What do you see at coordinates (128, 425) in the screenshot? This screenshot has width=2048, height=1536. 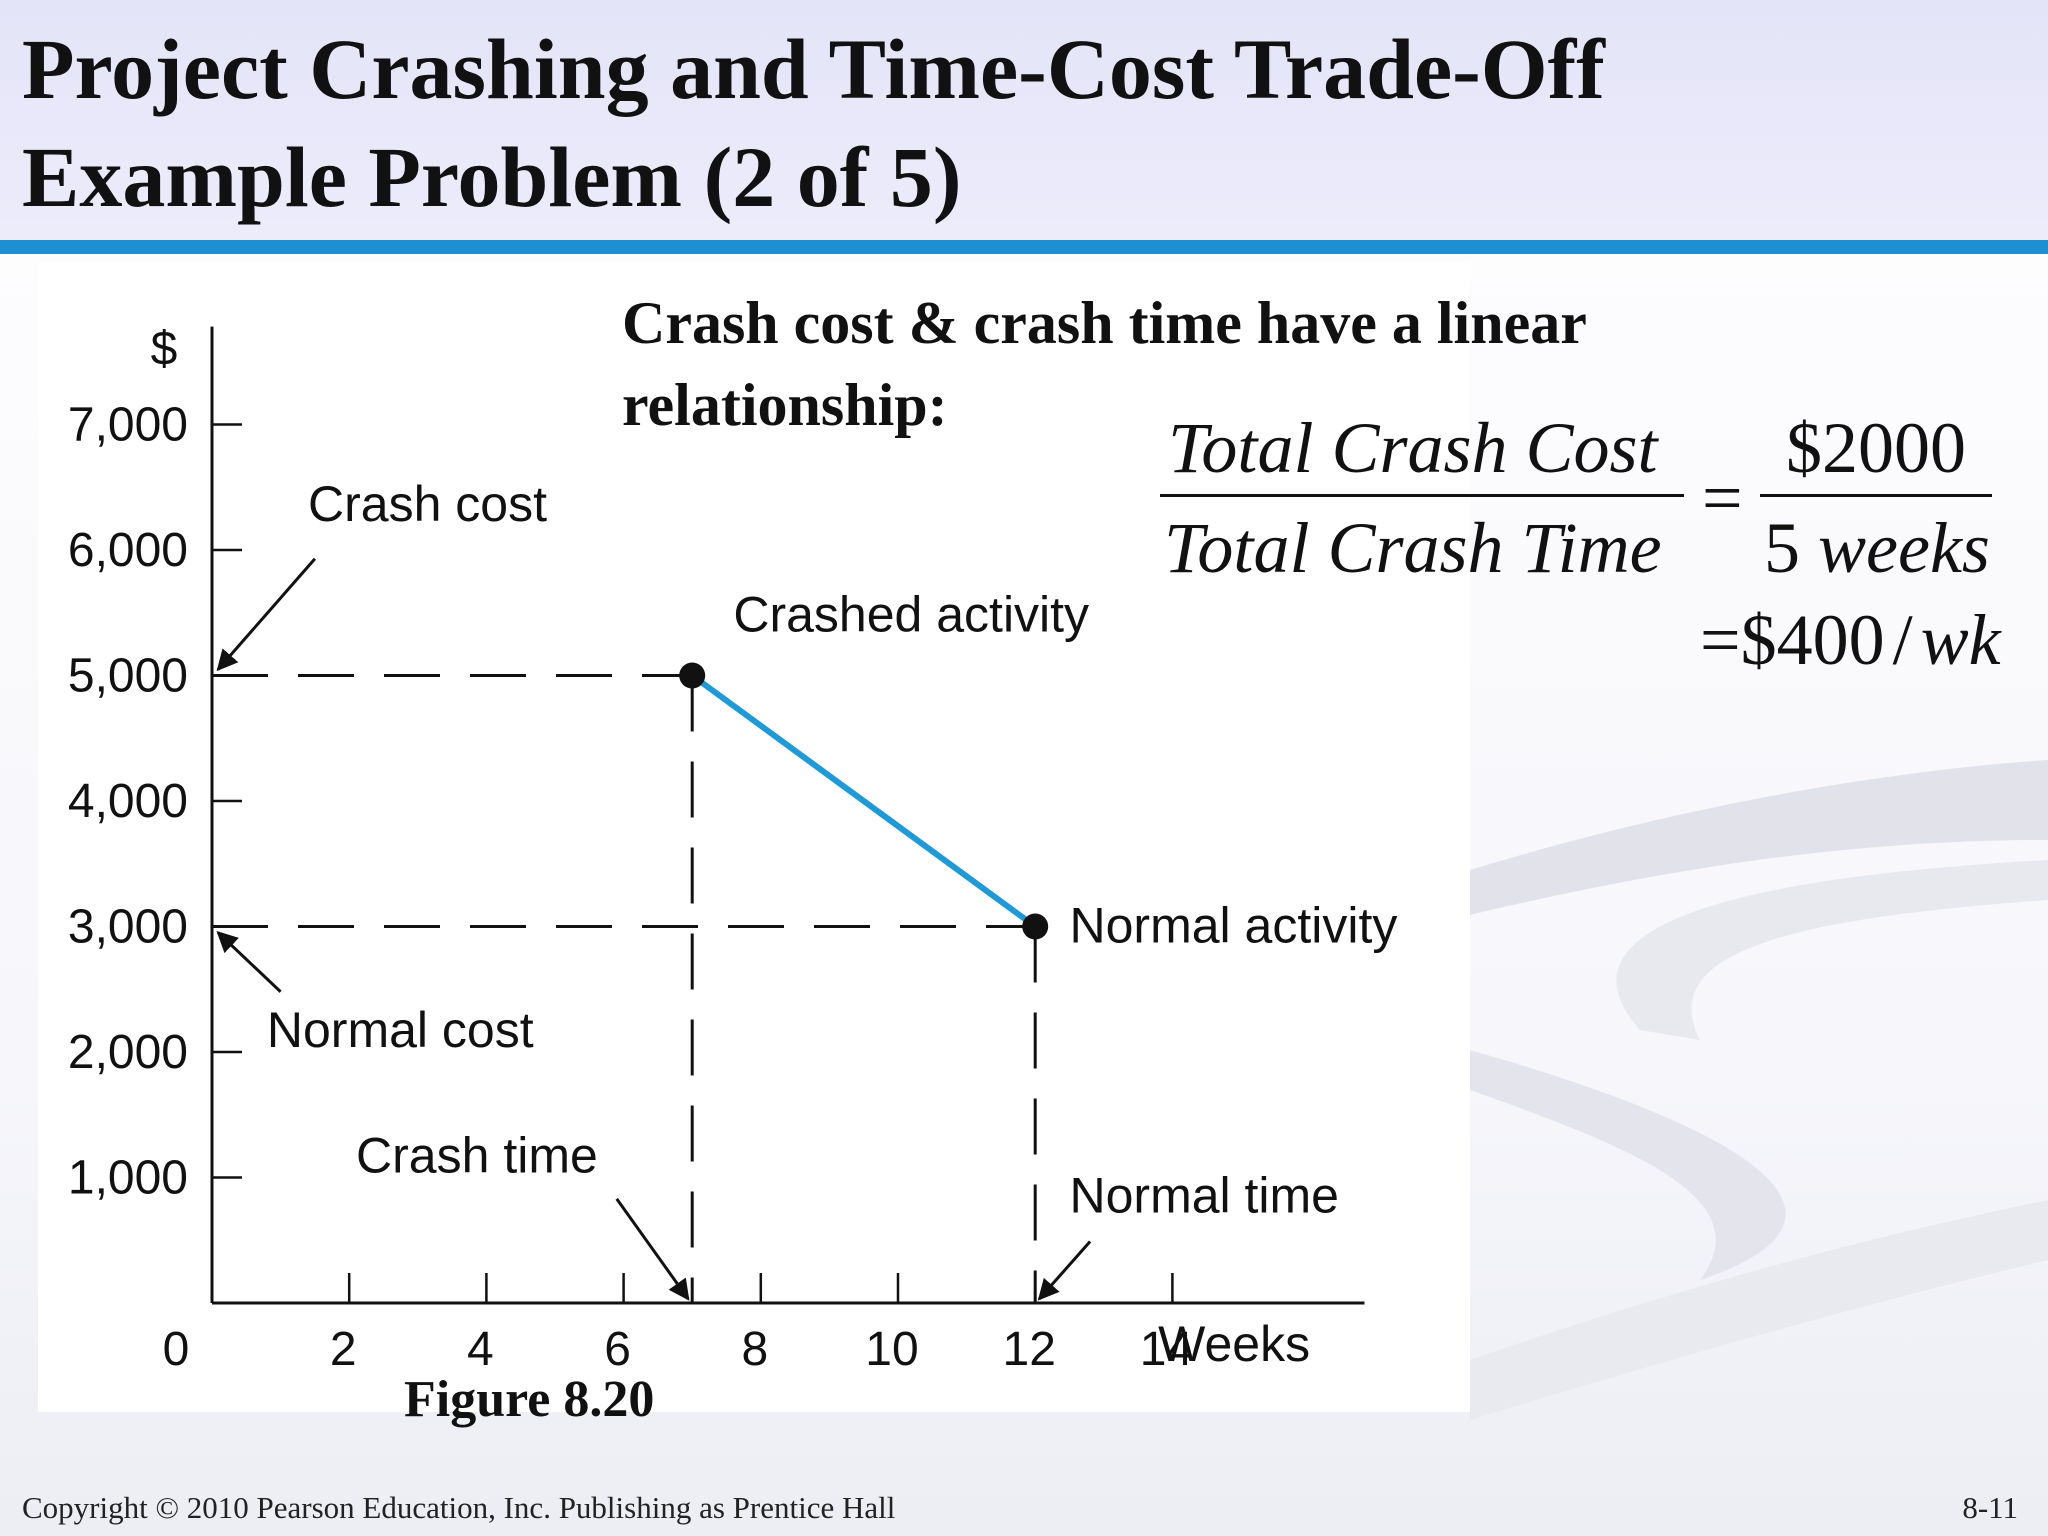 I see `y-tick-label: 7,000` at bounding box center [128, 425].